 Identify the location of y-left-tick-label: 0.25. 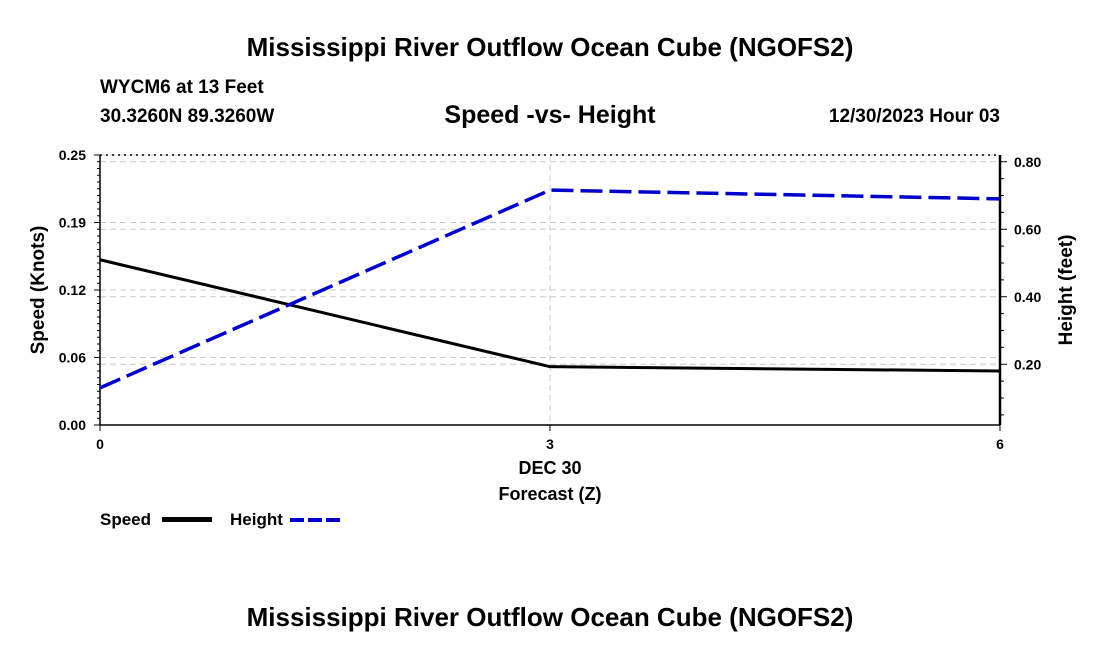
(72, 155).